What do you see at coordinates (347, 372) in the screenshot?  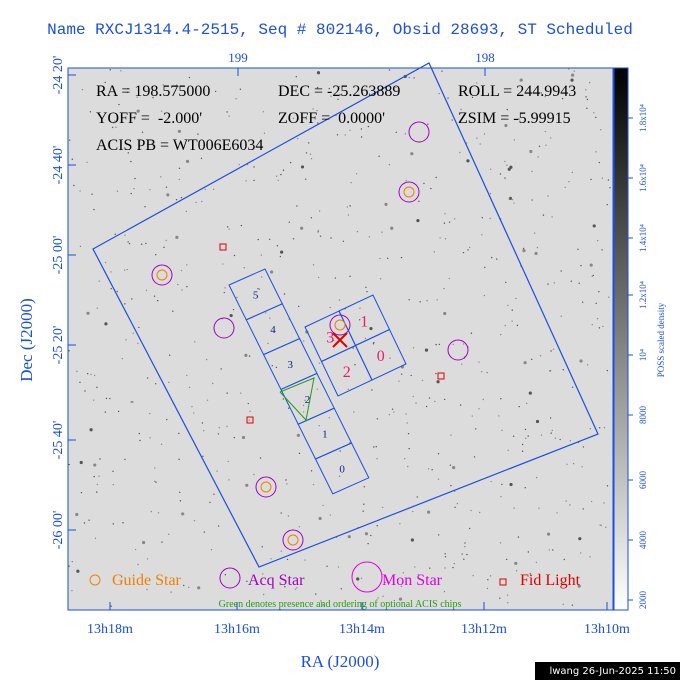 I see `i-chip-label: 2` at bounding box center [347, 372].